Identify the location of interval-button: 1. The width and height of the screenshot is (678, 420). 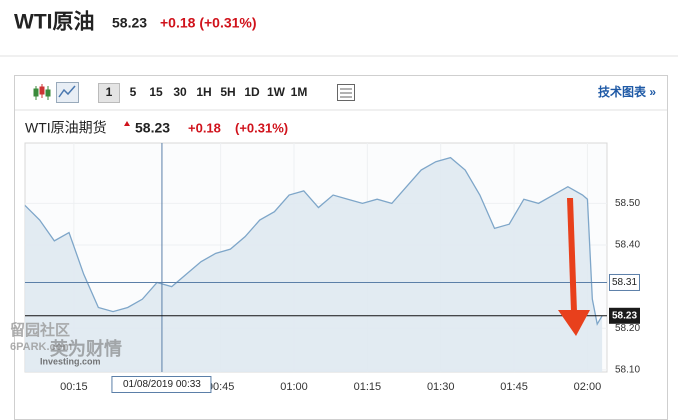
(109, 92).